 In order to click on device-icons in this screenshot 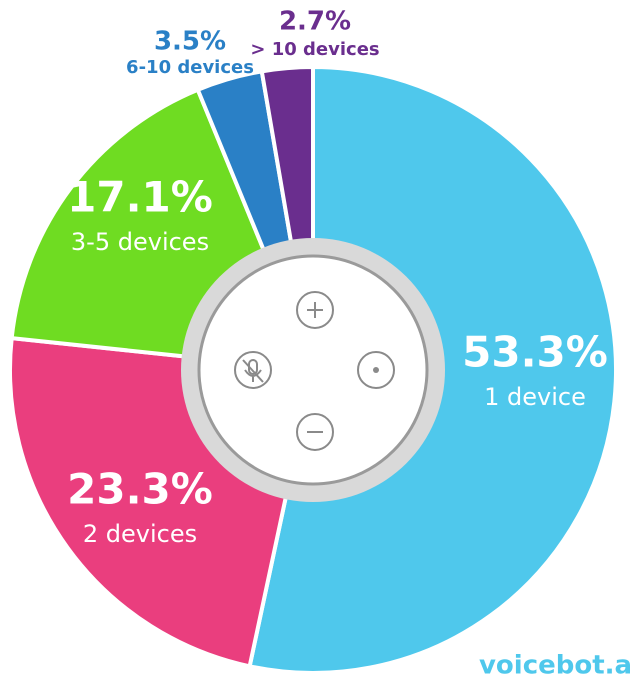, I will do `click(282, 367)`.